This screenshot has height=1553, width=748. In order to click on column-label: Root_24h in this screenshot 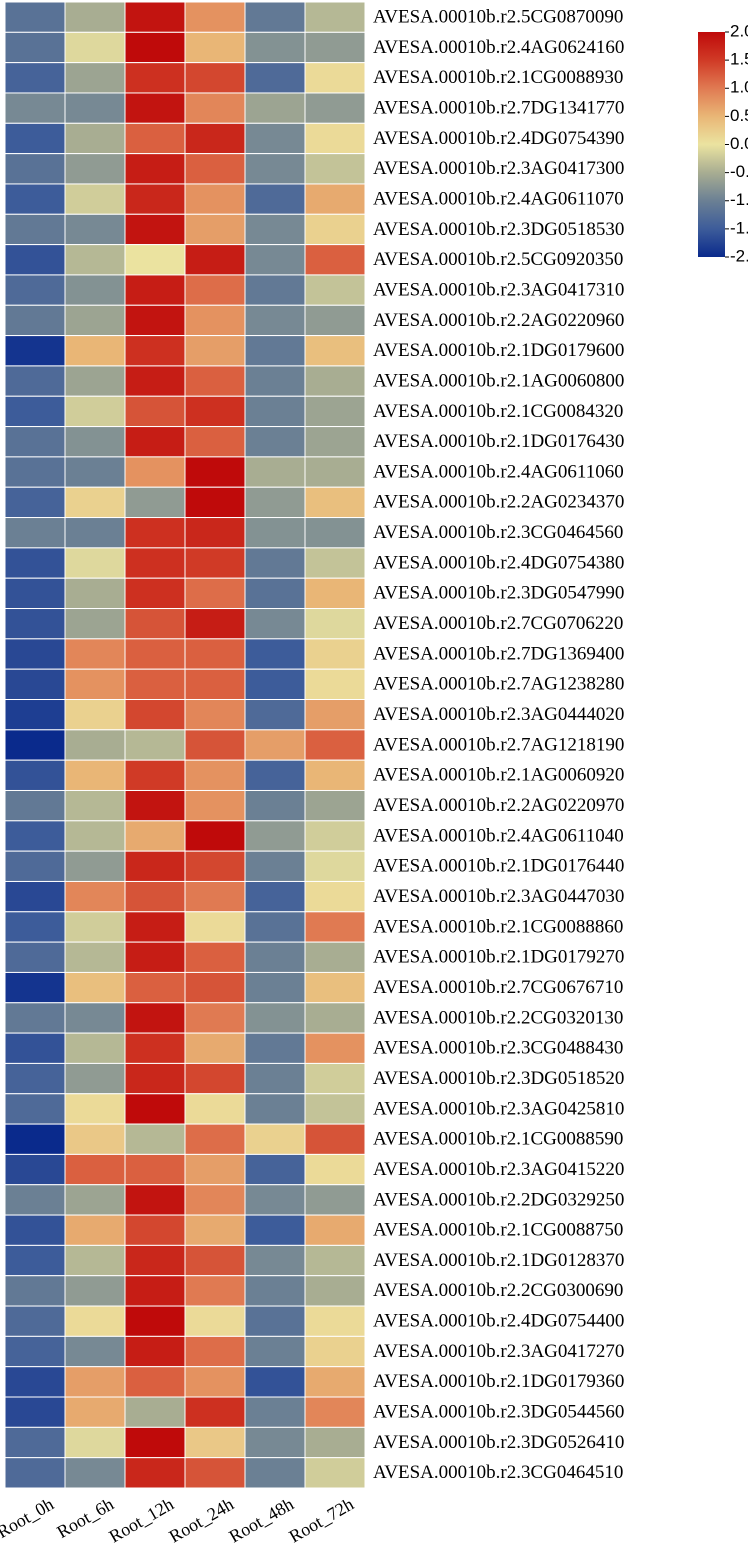, I will do `click(202, 1520)`.